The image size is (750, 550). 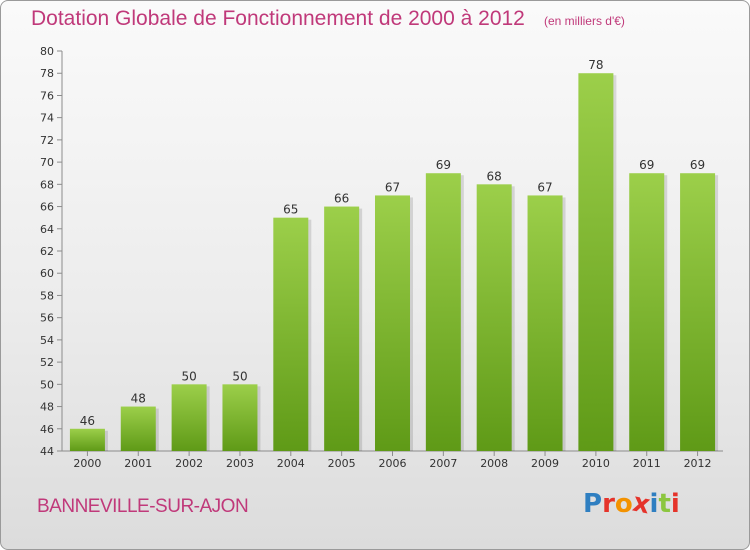 What do you see at coordinates (47, 140) in the screenshot?
I see `y-tick-label: 72` at bounding box center [47, 140].